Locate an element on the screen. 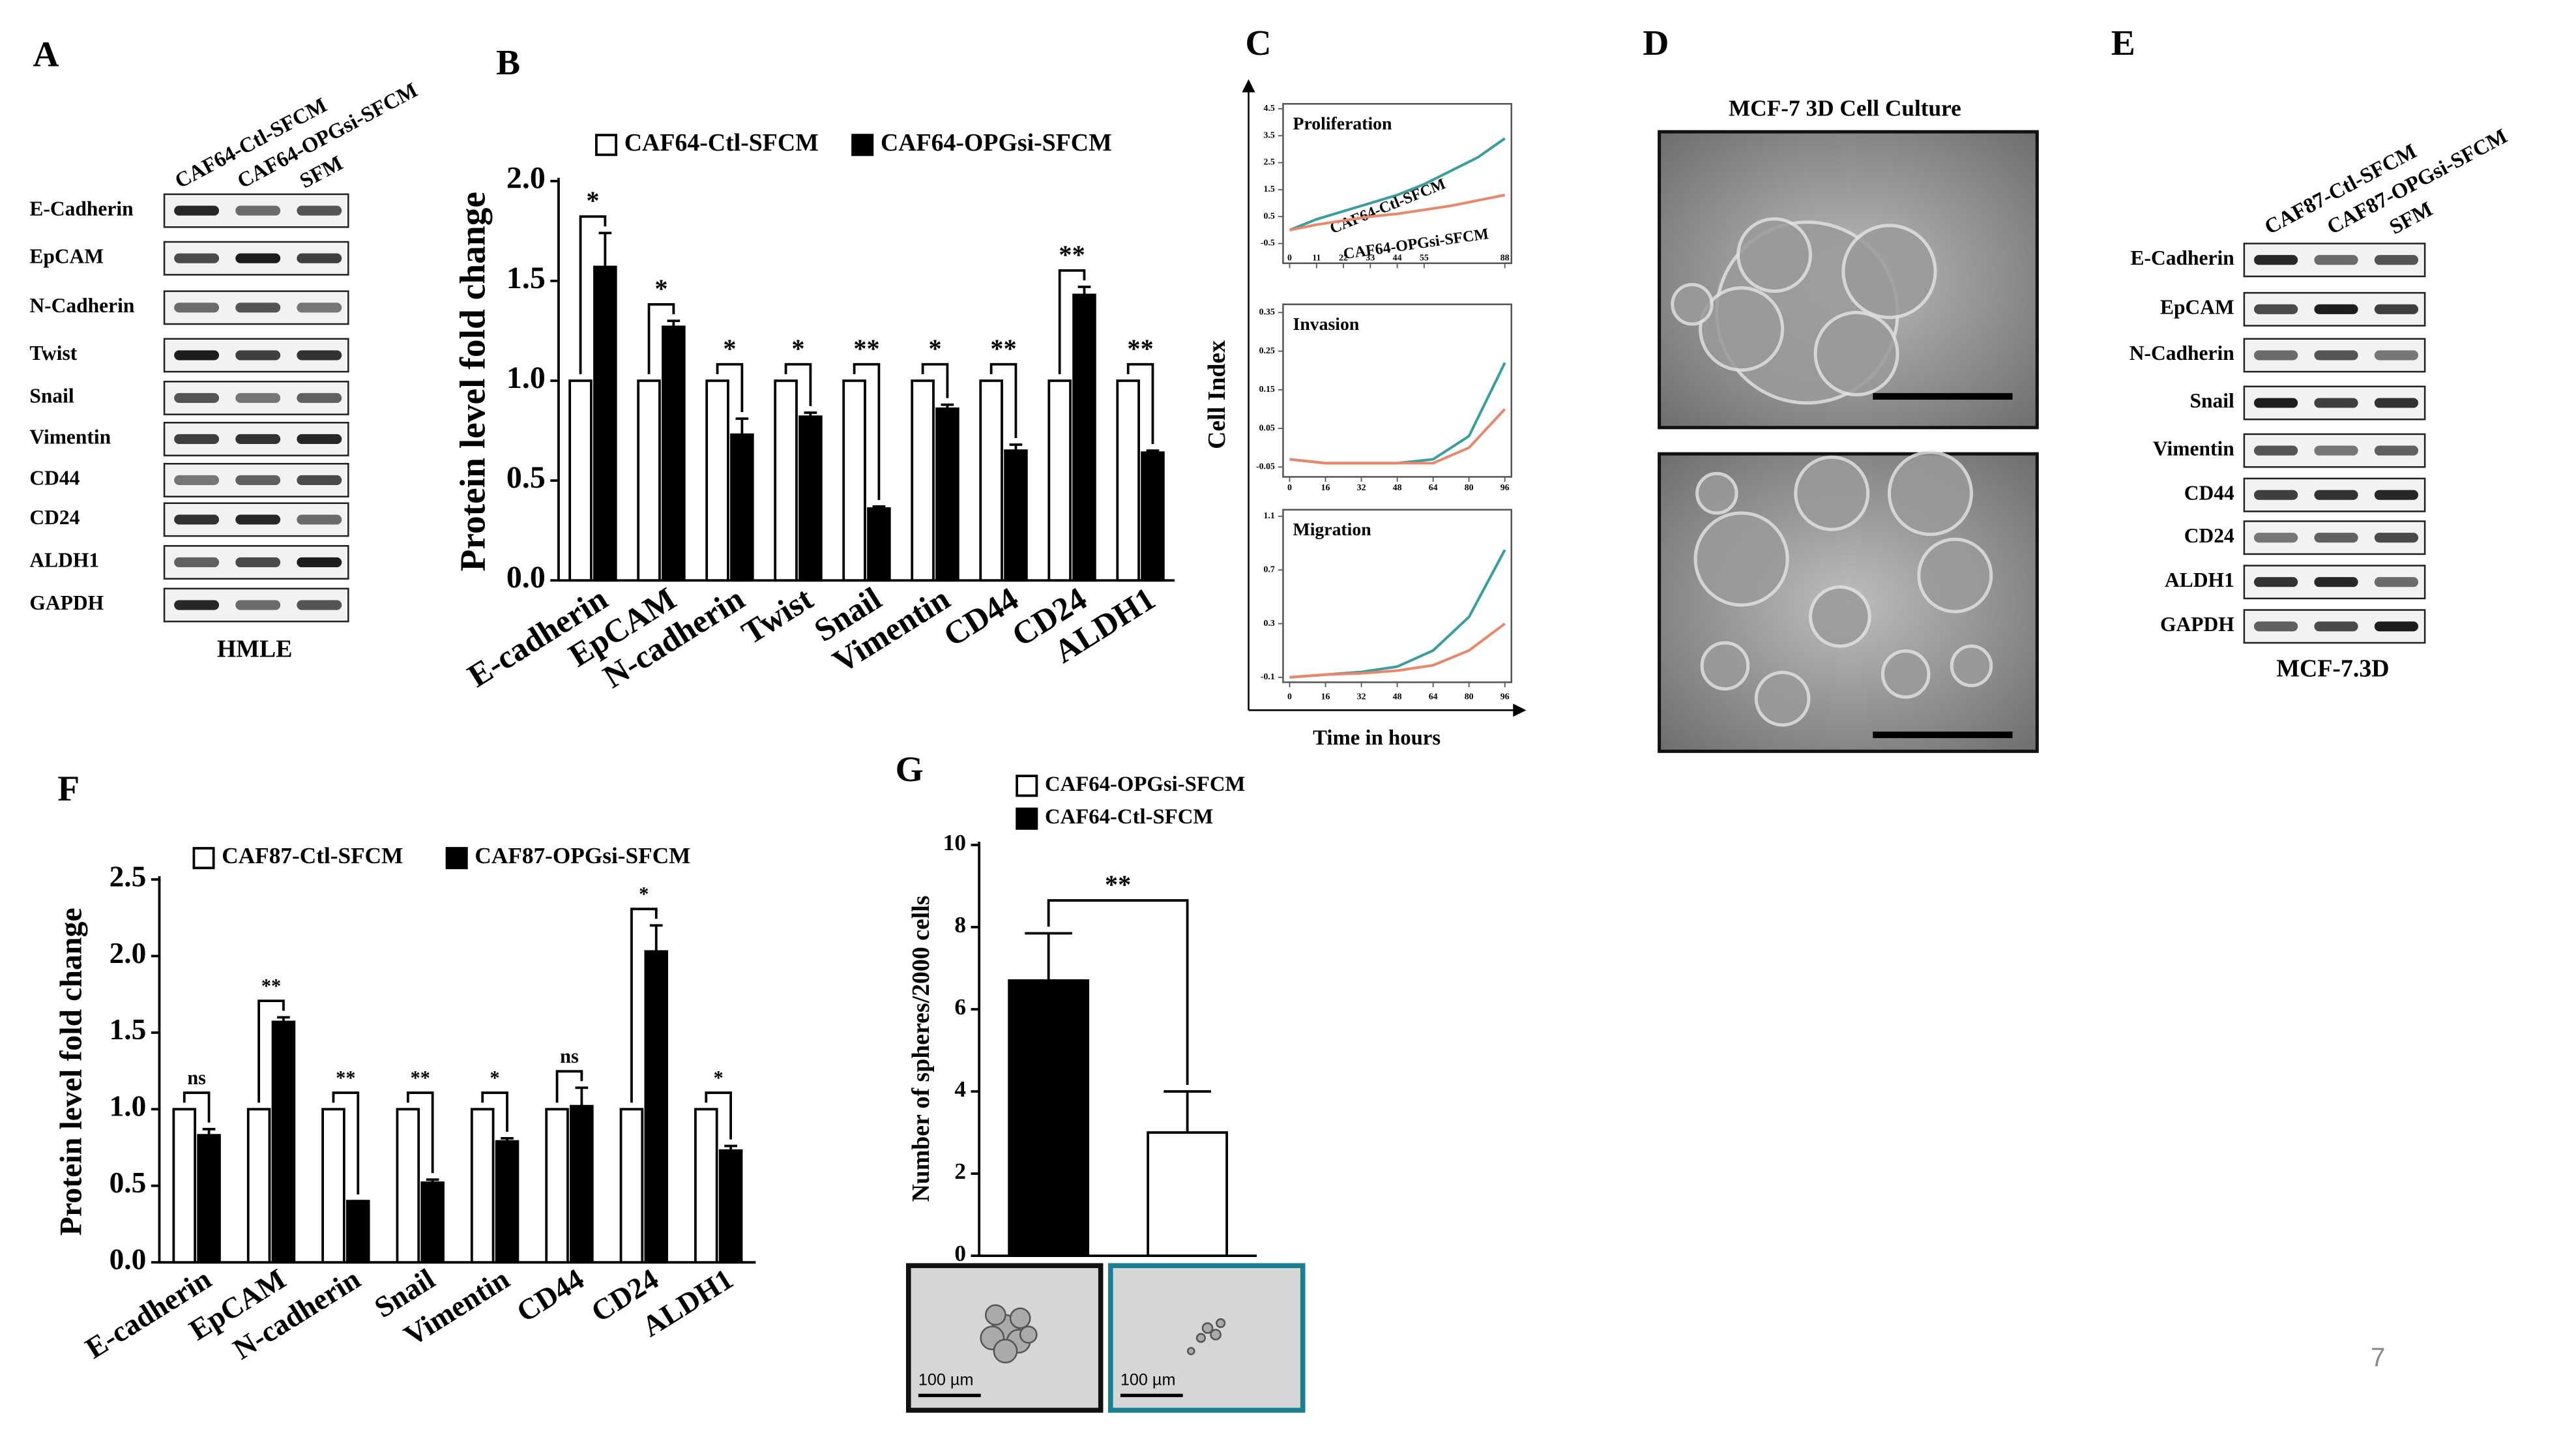 Image resolution: width=2576 pixels, height=1450 pixels. x-tick-label: 96 is located at coordinates (1505, 487).